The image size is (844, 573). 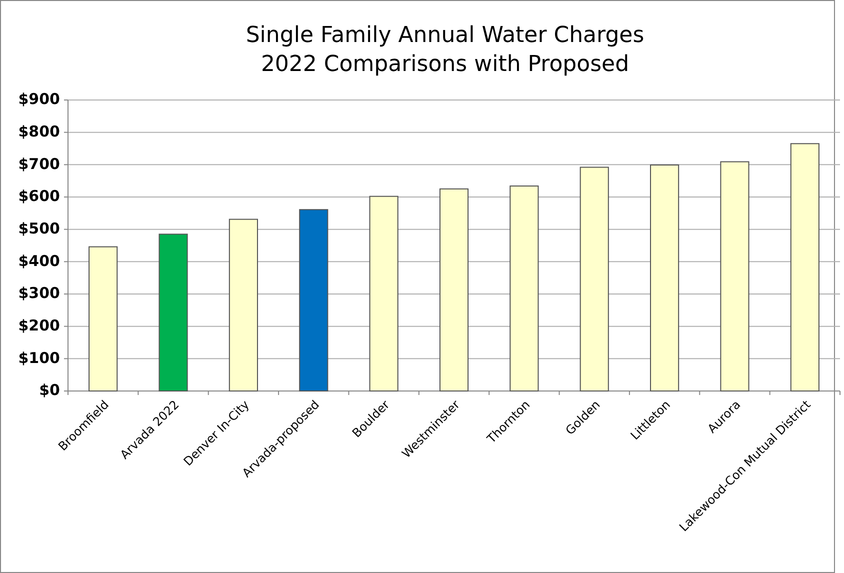 What do you see at coordinates (49, 390) in the screenshot?
I see `y-tick-label: $0` at bounding box center [49, 390].